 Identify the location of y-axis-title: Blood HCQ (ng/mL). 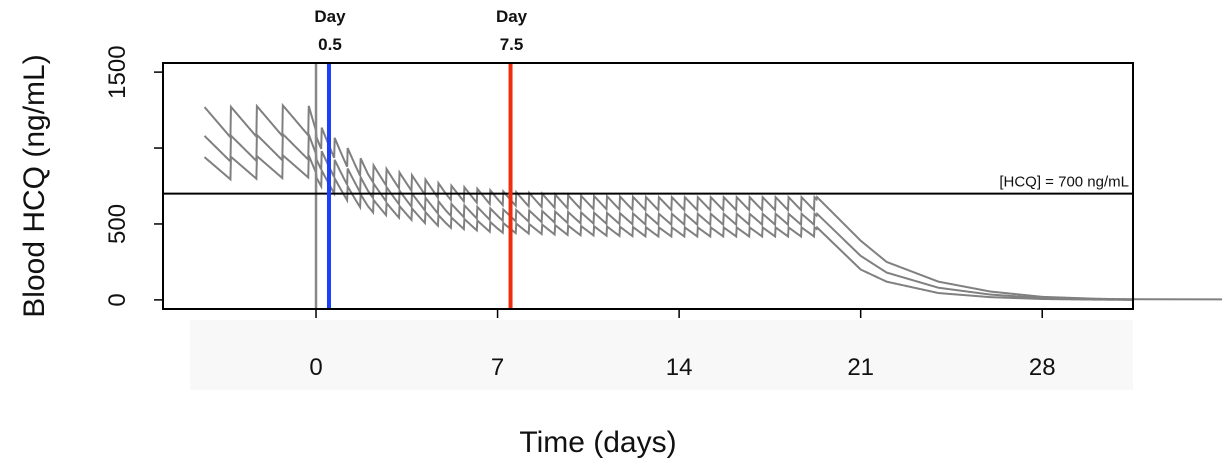
(34, 185).